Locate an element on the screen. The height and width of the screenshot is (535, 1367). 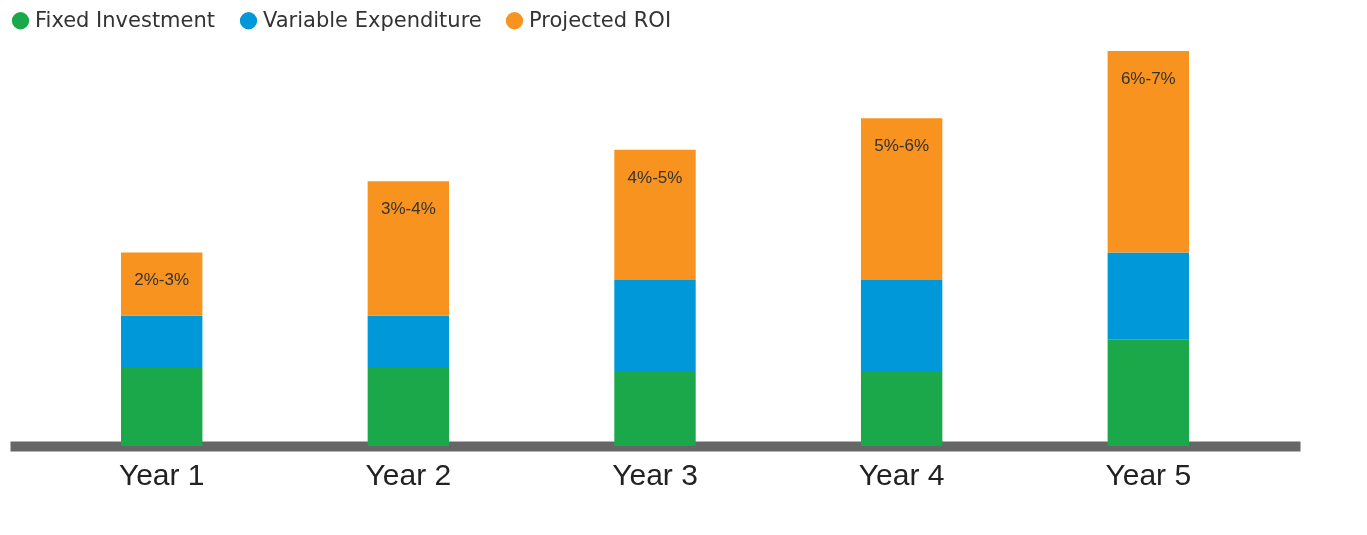
annotation: 3%-4% is located at coordinates (408, 209).